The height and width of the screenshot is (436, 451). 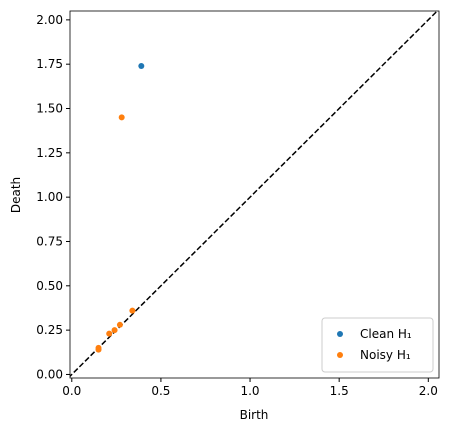 I want to click on y-axis-label: Death, so click(x=16, y=195).